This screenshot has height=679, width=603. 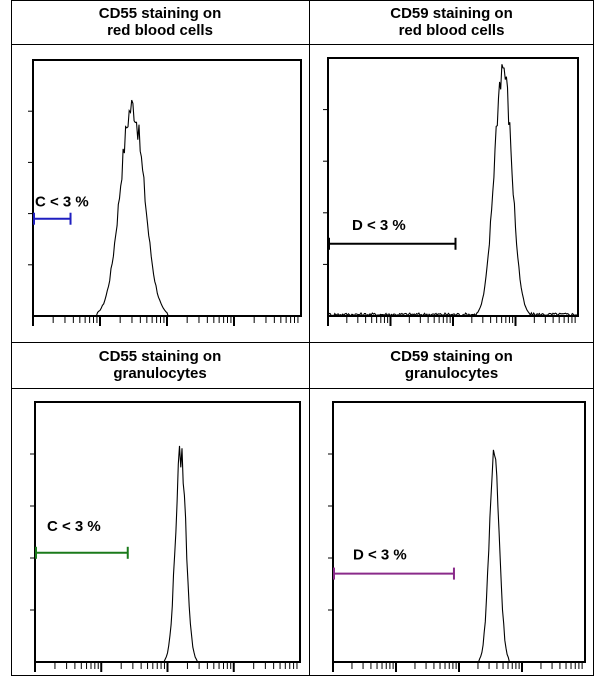 What do you see at coordinates (11, 338) in the screenshot?
I see `table-border-left` at bounding box center [11, 338].